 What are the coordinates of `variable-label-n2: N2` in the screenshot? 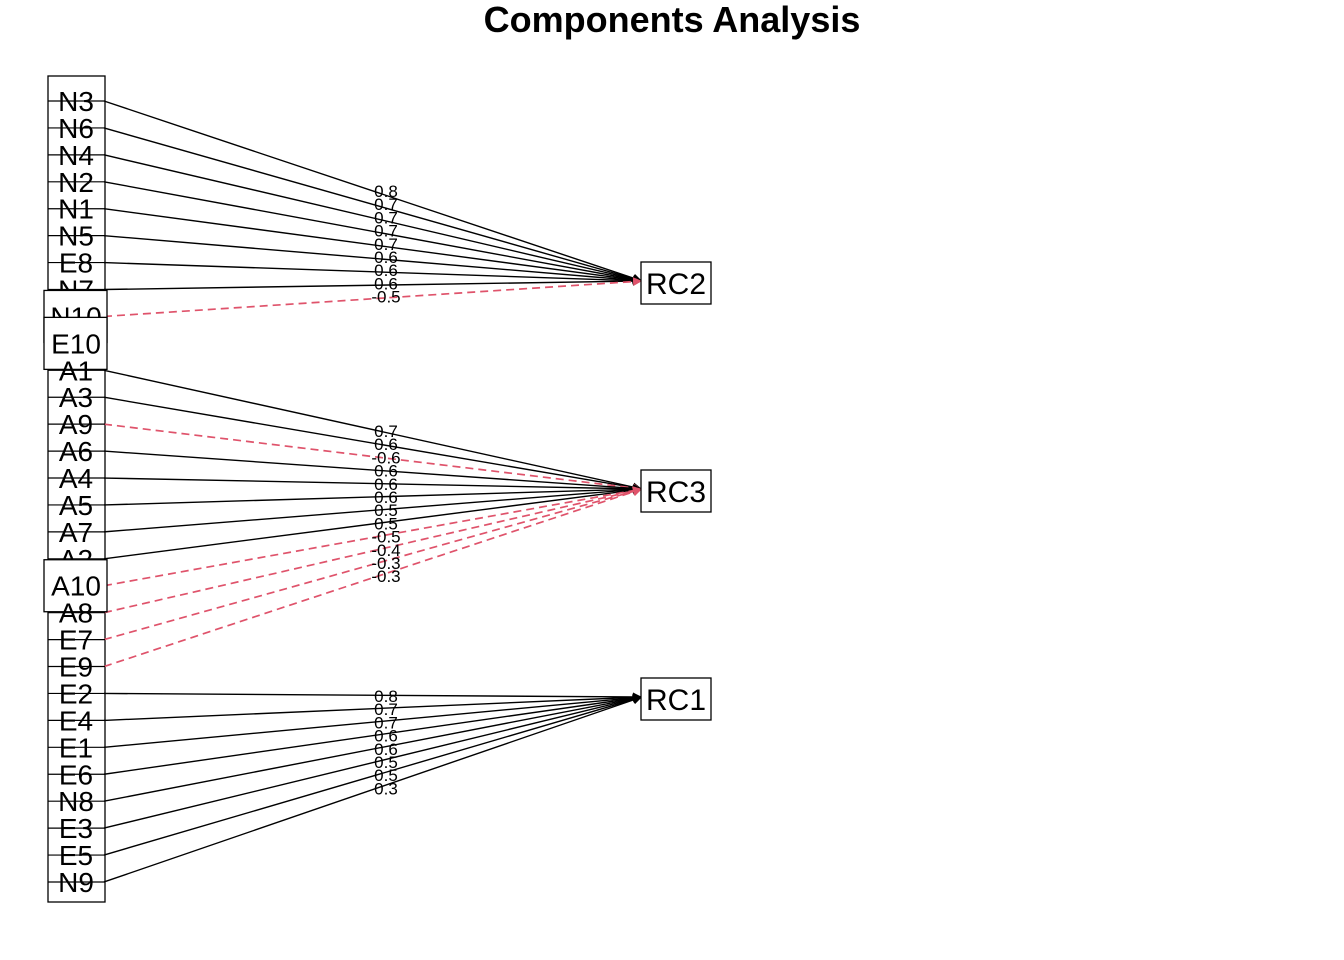 It's located at (76, 182).